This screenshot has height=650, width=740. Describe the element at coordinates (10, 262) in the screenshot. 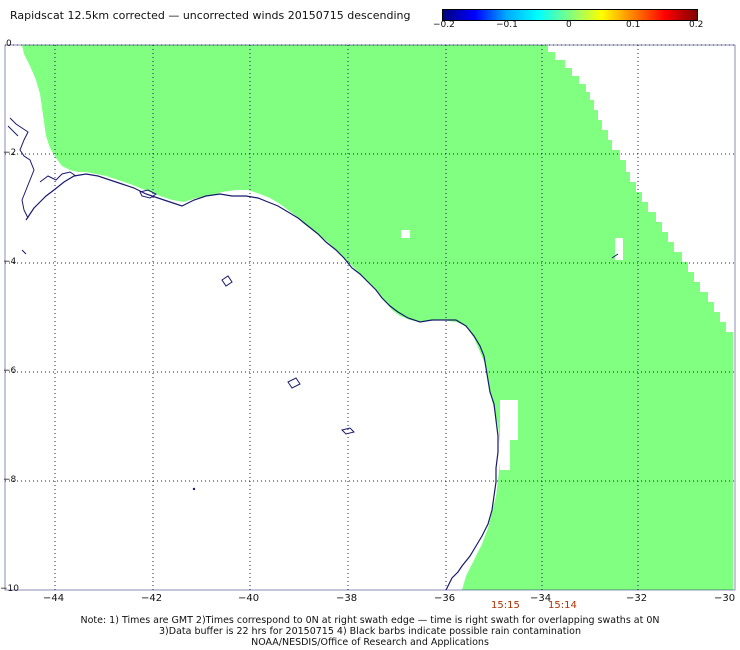

I see `lat-label: −4` at that location.